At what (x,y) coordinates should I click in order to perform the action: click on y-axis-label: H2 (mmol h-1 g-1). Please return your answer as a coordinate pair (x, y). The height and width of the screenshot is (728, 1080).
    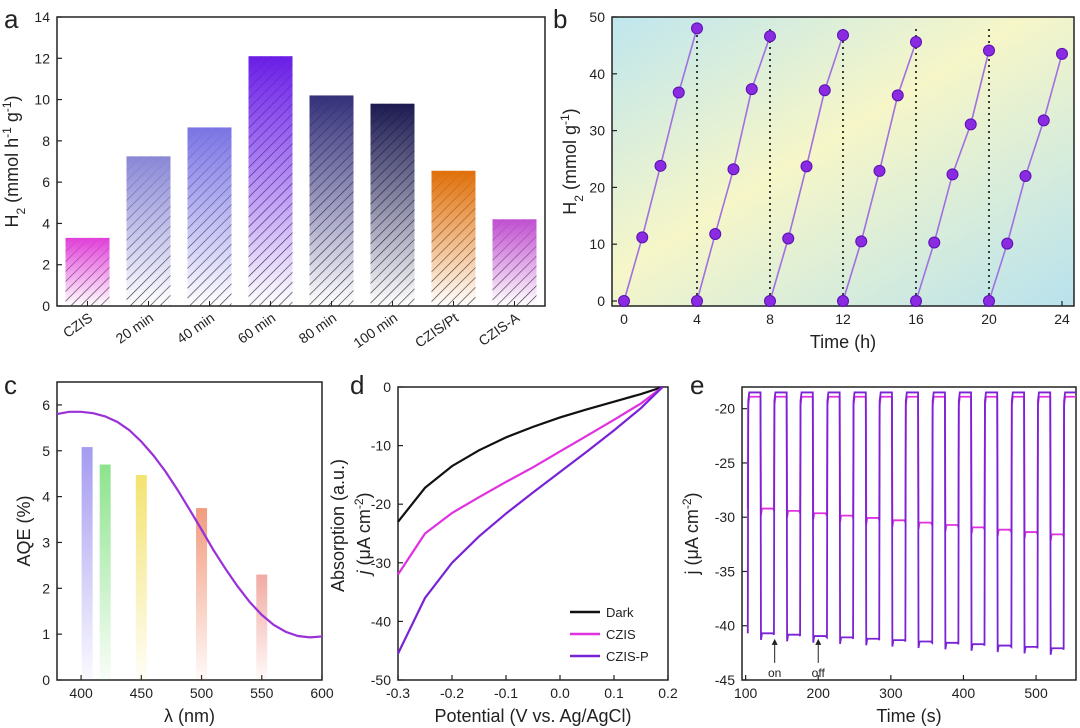
    Looking at the image, I should click on (14, 161).